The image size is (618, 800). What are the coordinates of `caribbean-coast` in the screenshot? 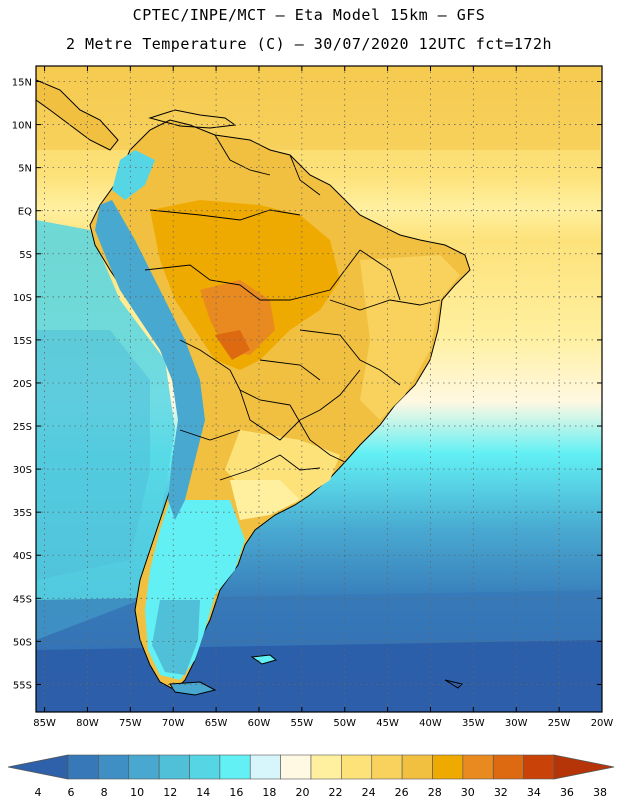 It's located at (192, 119).